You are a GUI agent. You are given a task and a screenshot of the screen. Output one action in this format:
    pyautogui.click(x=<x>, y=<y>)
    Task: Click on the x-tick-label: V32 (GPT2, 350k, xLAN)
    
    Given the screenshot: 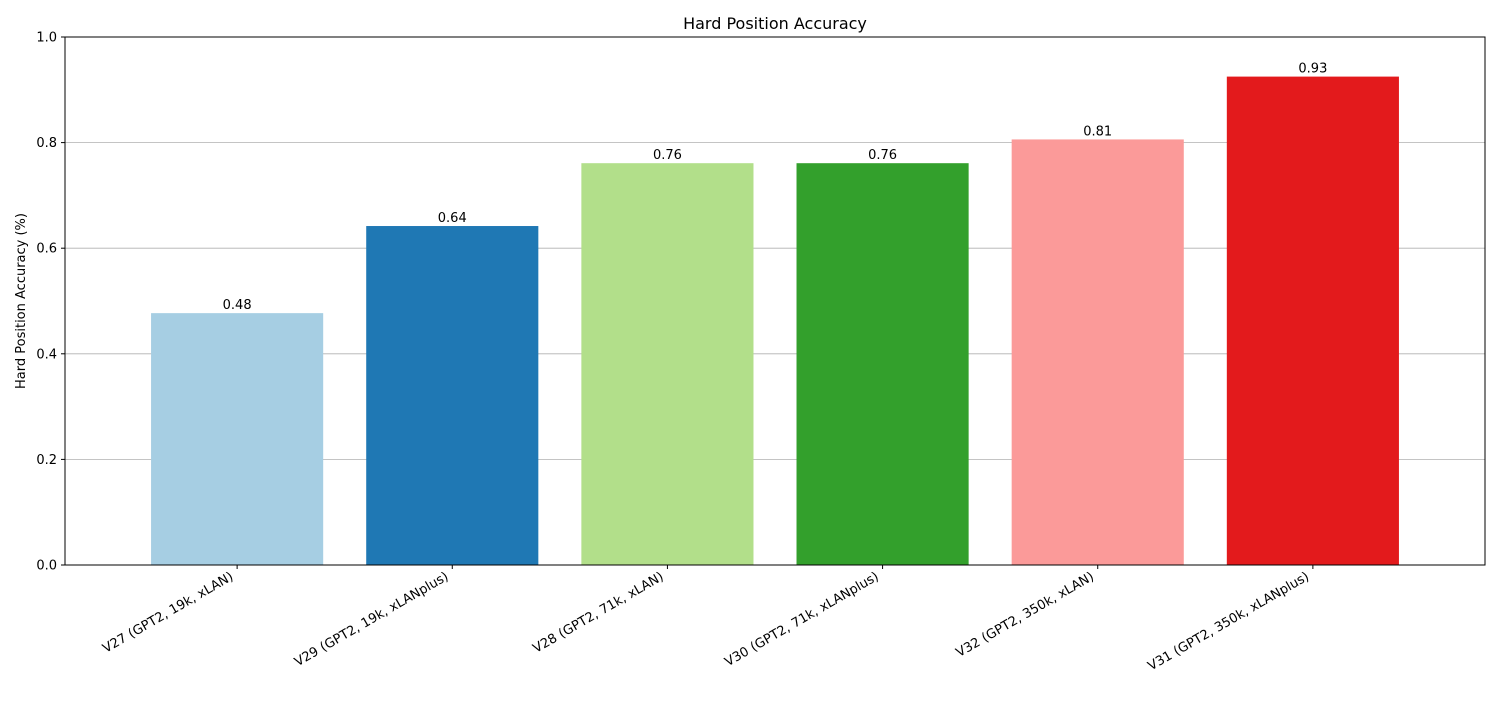 What is the action you would take?
    pyautogui.click(x=1025, y=614)
    